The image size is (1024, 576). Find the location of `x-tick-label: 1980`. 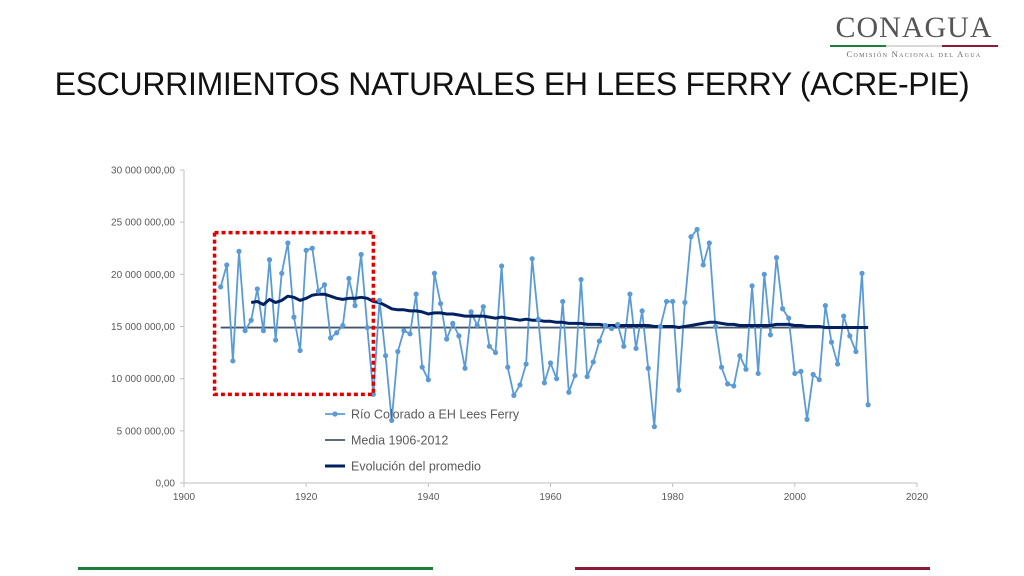

x-tick-label: 1980 is located at coordinates (673, 497).